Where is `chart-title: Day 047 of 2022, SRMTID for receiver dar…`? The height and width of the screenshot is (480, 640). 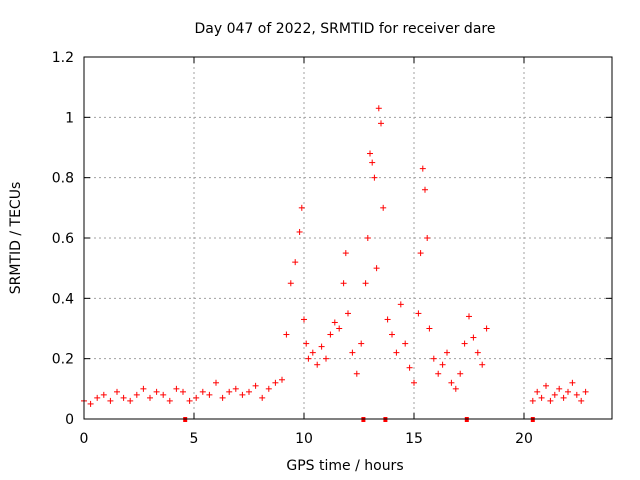 chart-title: Day 047 of 2022, SRMTID for receiver dar… is located at coordinates (345, 29).